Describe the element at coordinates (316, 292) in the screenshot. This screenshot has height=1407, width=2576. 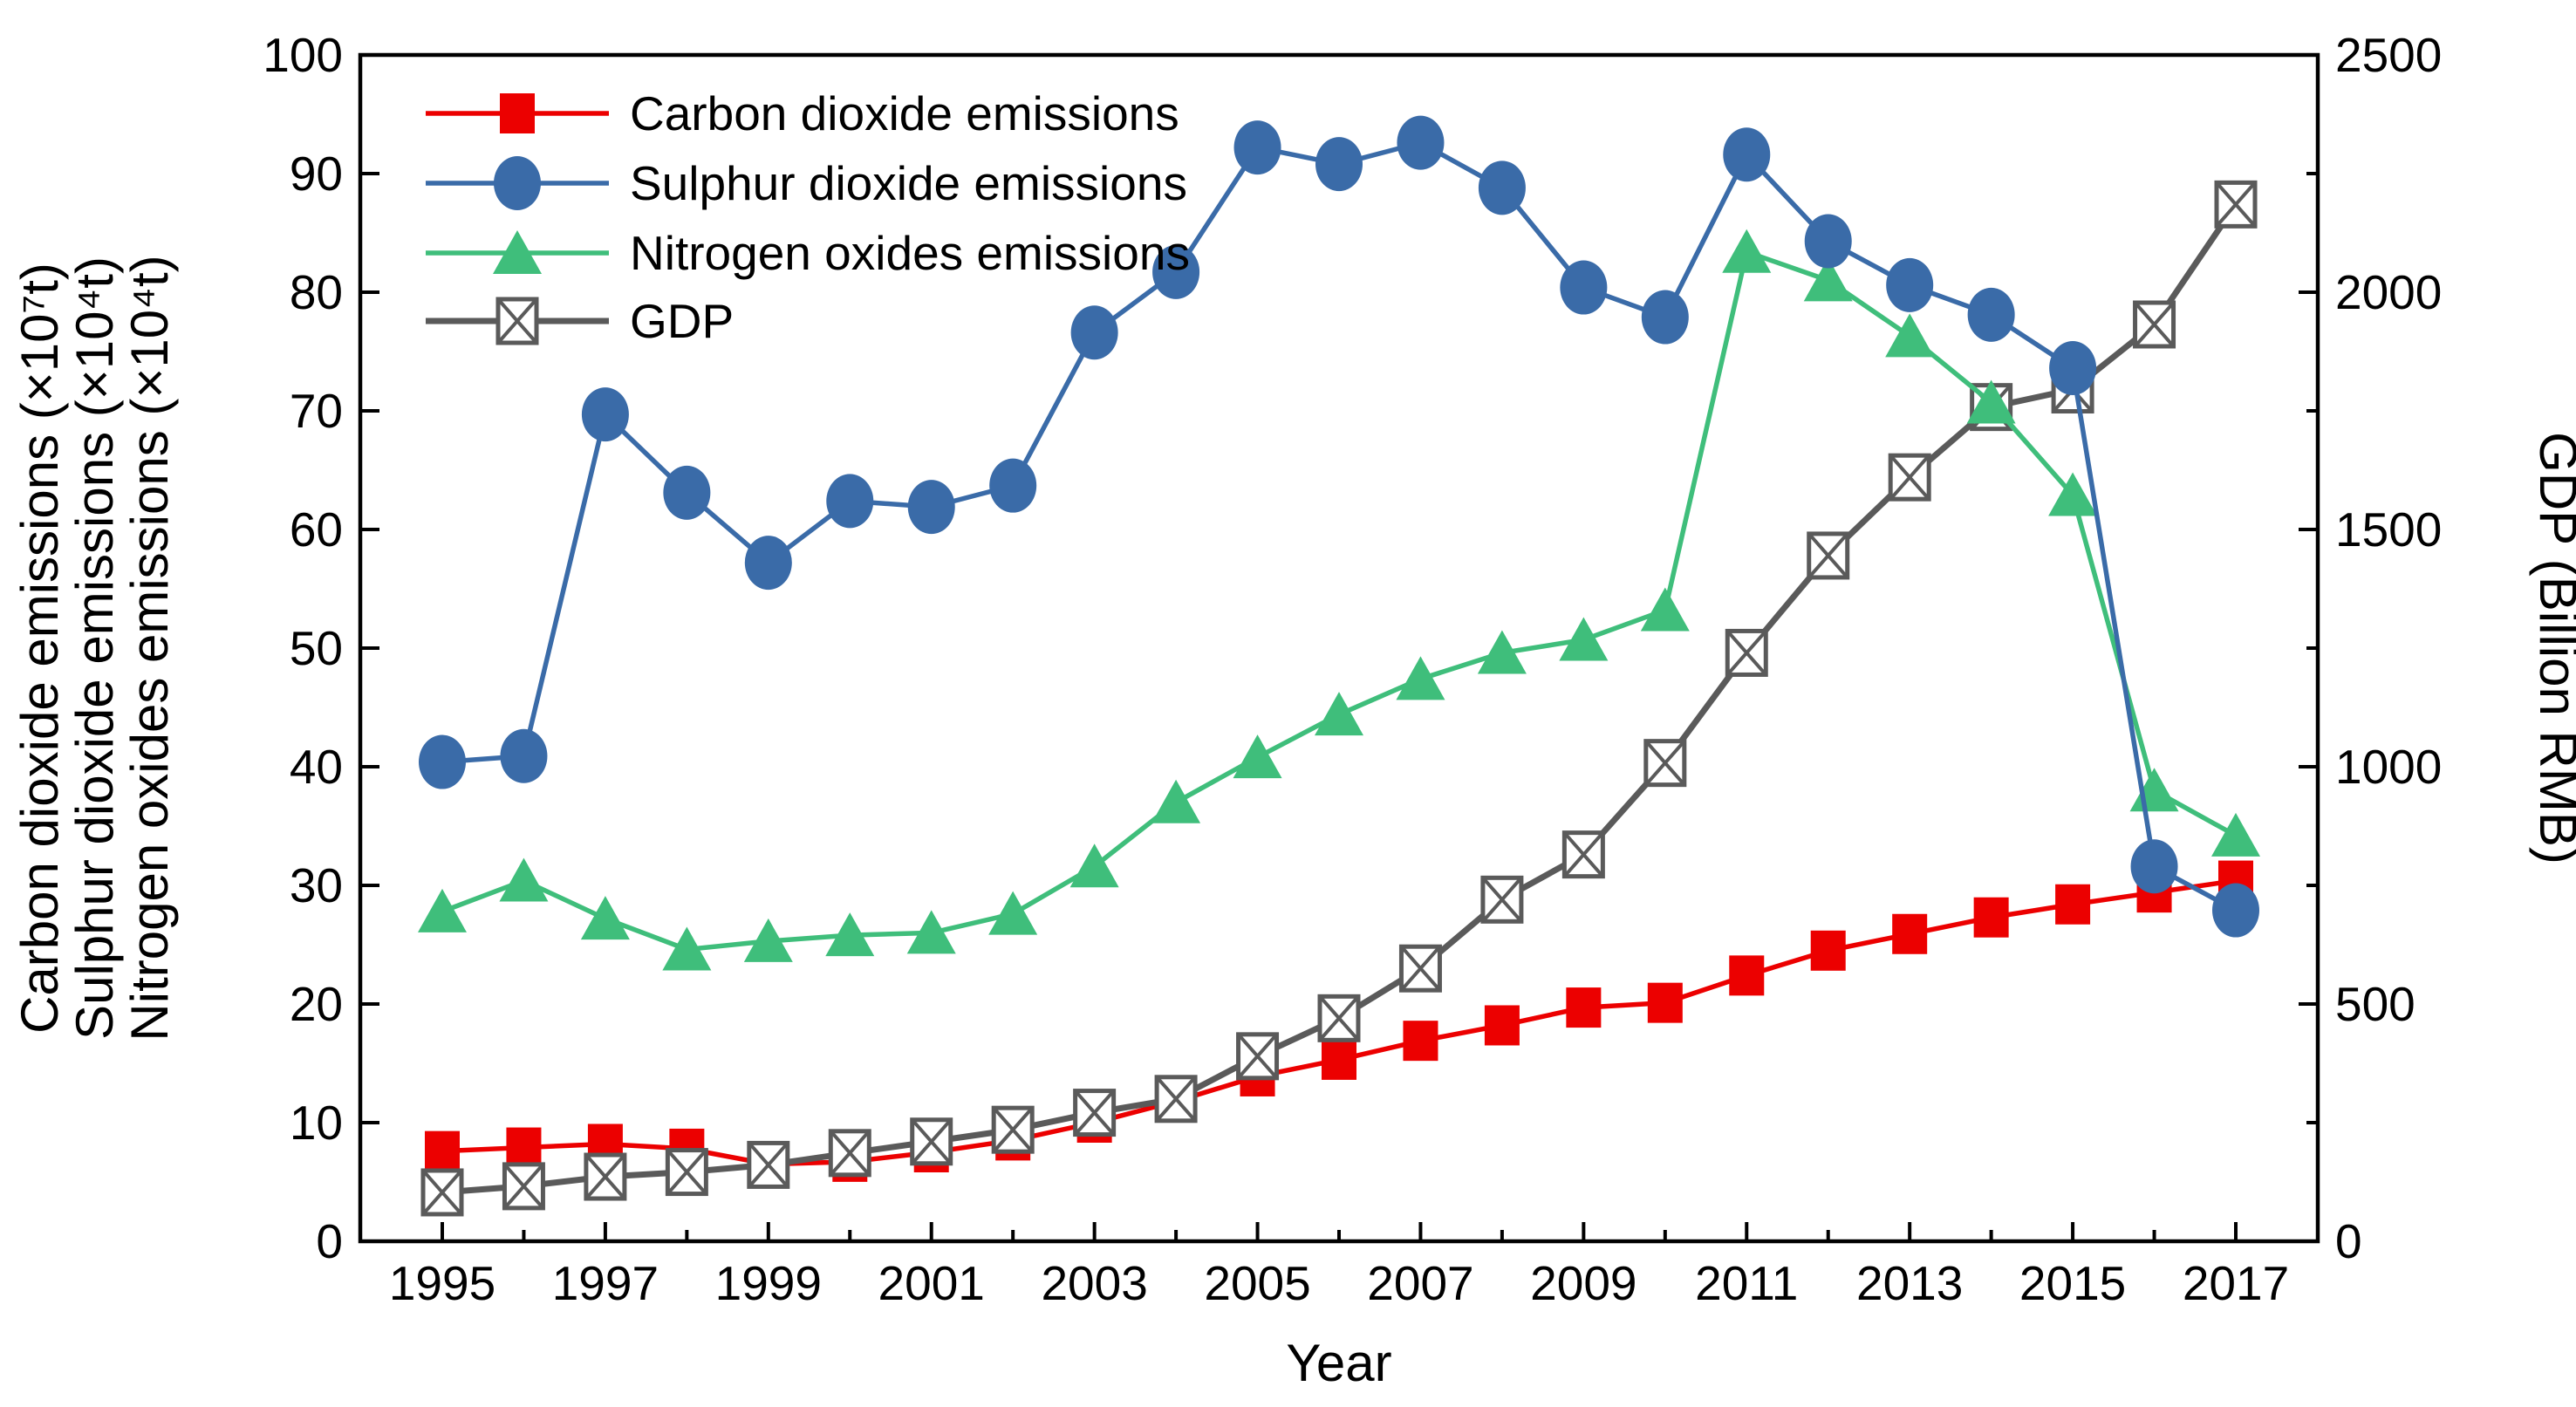
I see `left-y-tick-label: 80` at that location.